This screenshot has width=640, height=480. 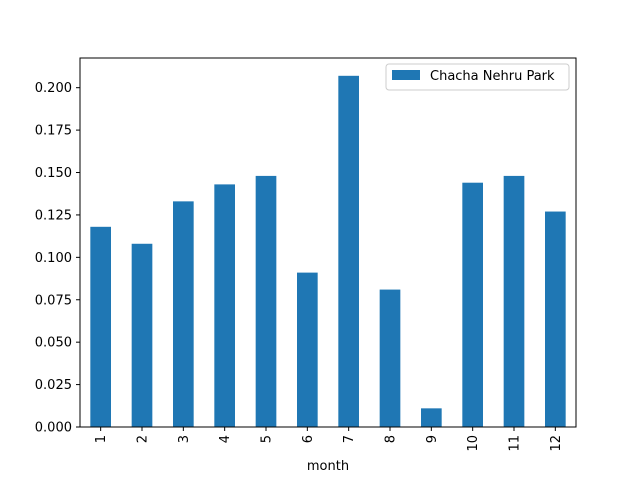 I want to click on y-tick-label: 0.125, so click(x=53, y=215).